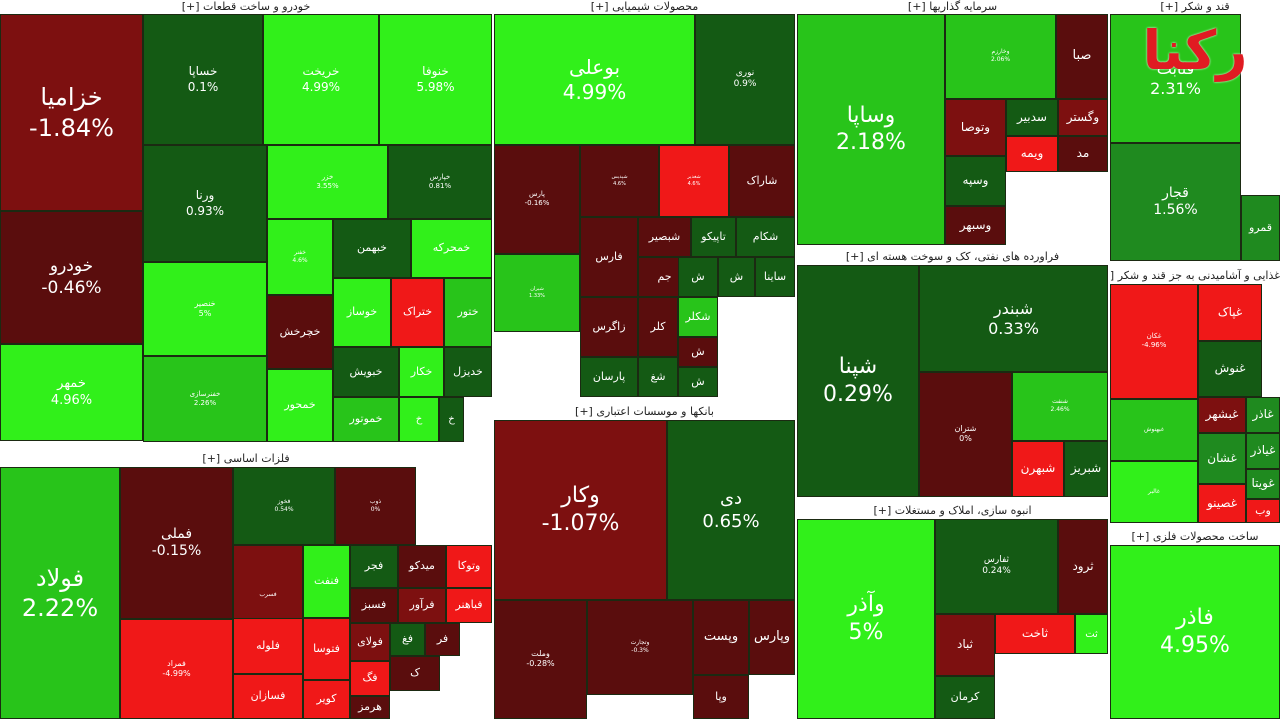 This screenshot has width=1280, height=719. Describe the element at coordinates (321, 79) in the screenshot. I see `stock-tile: خریخت 4.99%` at that location.